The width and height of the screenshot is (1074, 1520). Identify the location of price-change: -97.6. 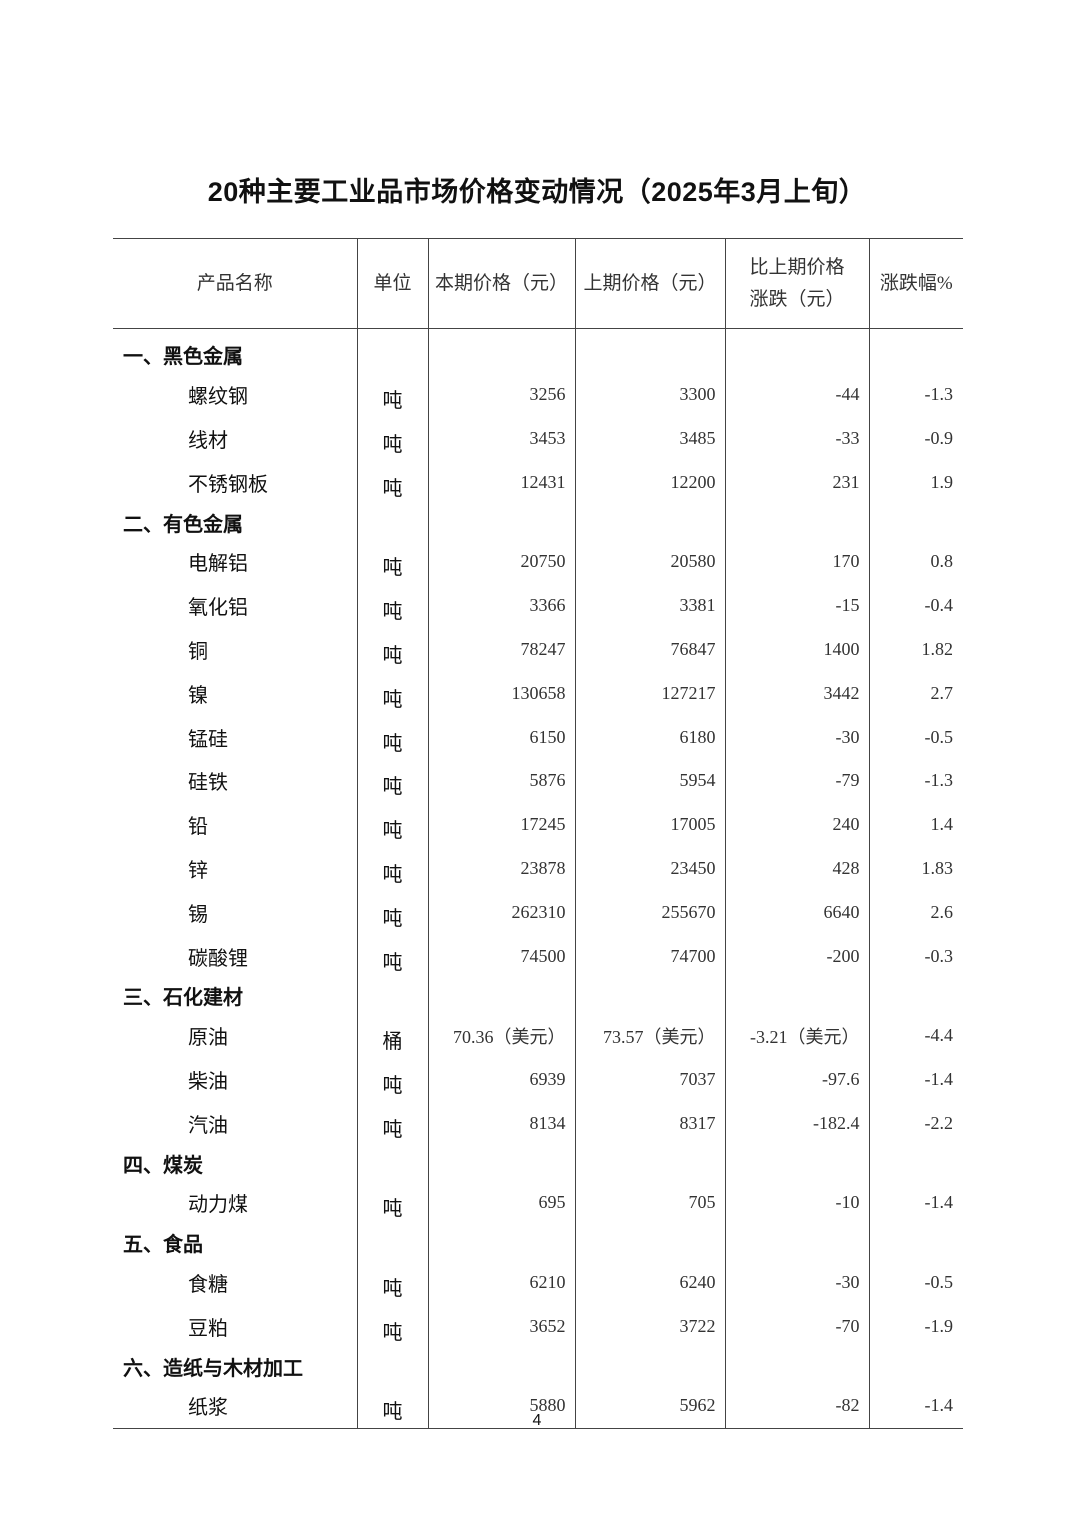
(796, 1079).